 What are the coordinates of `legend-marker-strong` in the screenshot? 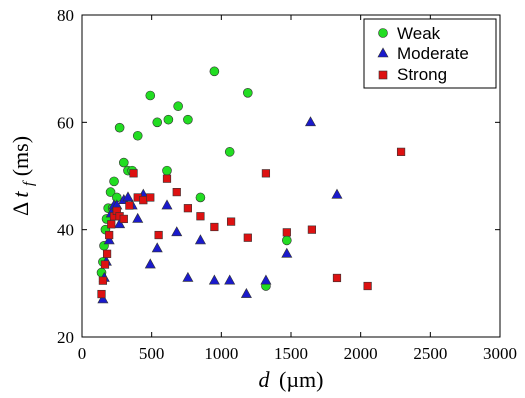 It's located at (383, 75).